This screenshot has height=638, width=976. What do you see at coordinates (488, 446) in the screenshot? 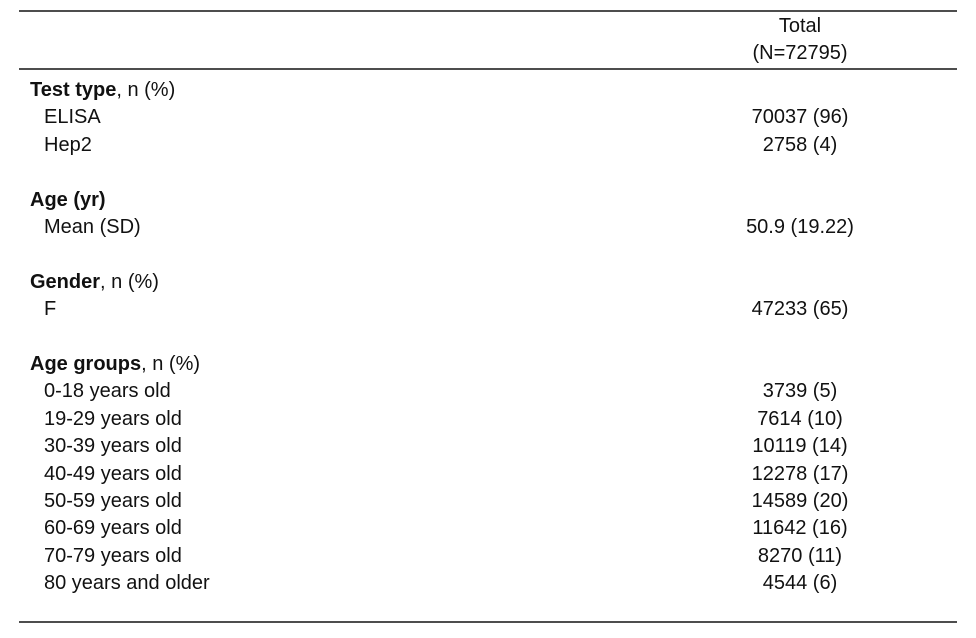
I see `table-row: 30-39 years old 10119 (14)` at bounding box center [488, 446].